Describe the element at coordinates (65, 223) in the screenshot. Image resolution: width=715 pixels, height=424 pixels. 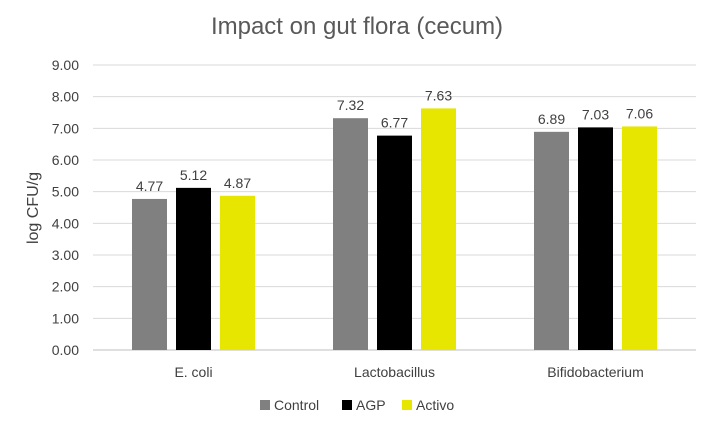
I see `y-tick-label: 4.00` at that location.